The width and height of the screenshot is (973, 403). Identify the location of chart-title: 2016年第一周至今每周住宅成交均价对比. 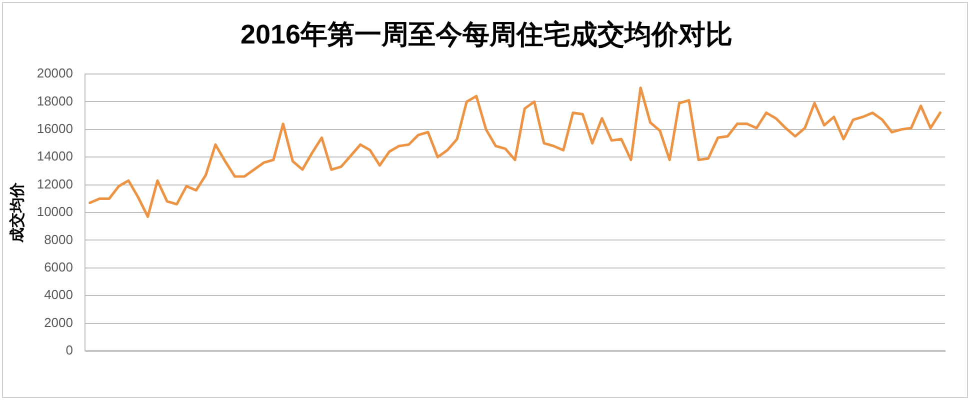
(486, 34).